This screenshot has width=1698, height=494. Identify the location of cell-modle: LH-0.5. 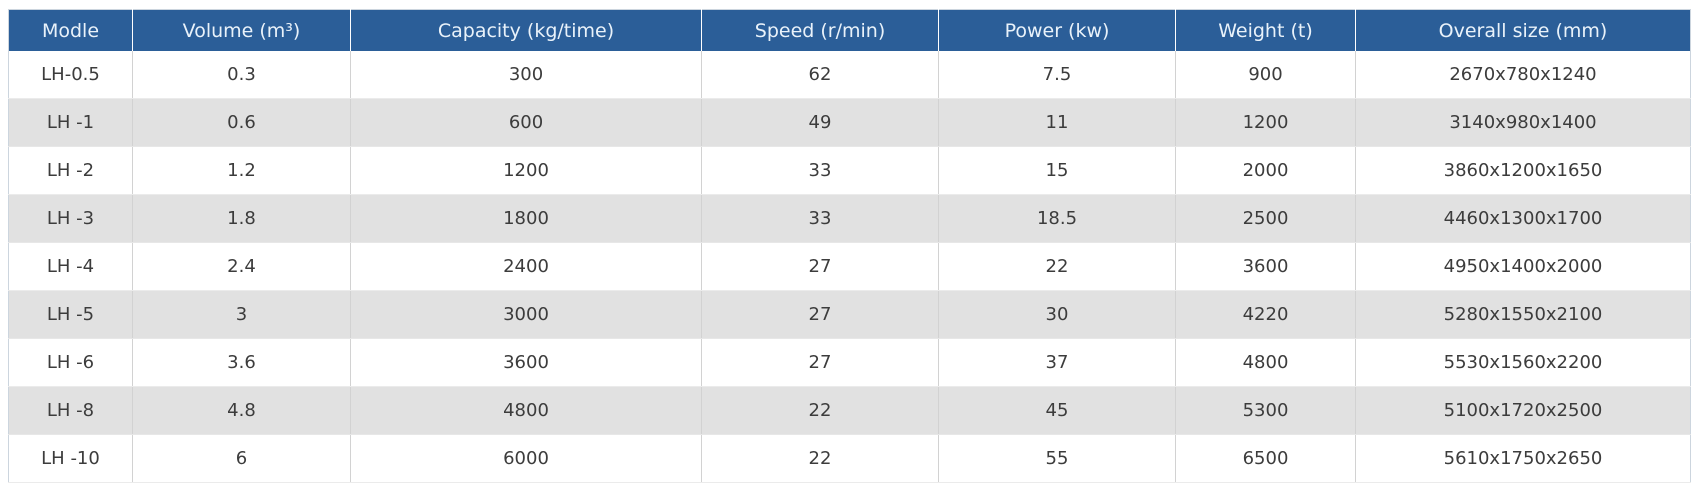
(70, 75).